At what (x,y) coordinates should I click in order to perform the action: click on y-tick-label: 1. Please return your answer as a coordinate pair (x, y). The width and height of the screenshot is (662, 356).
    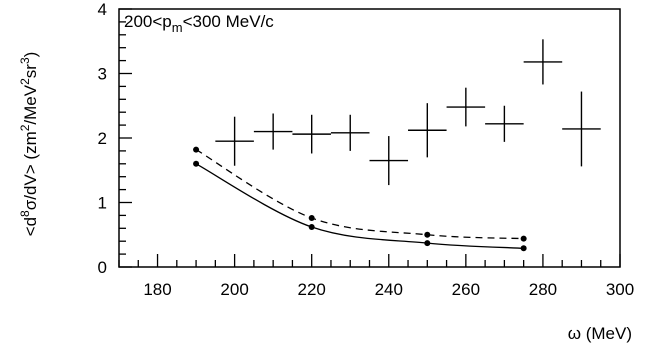
    Looking at the image, I should click on (102, 203).